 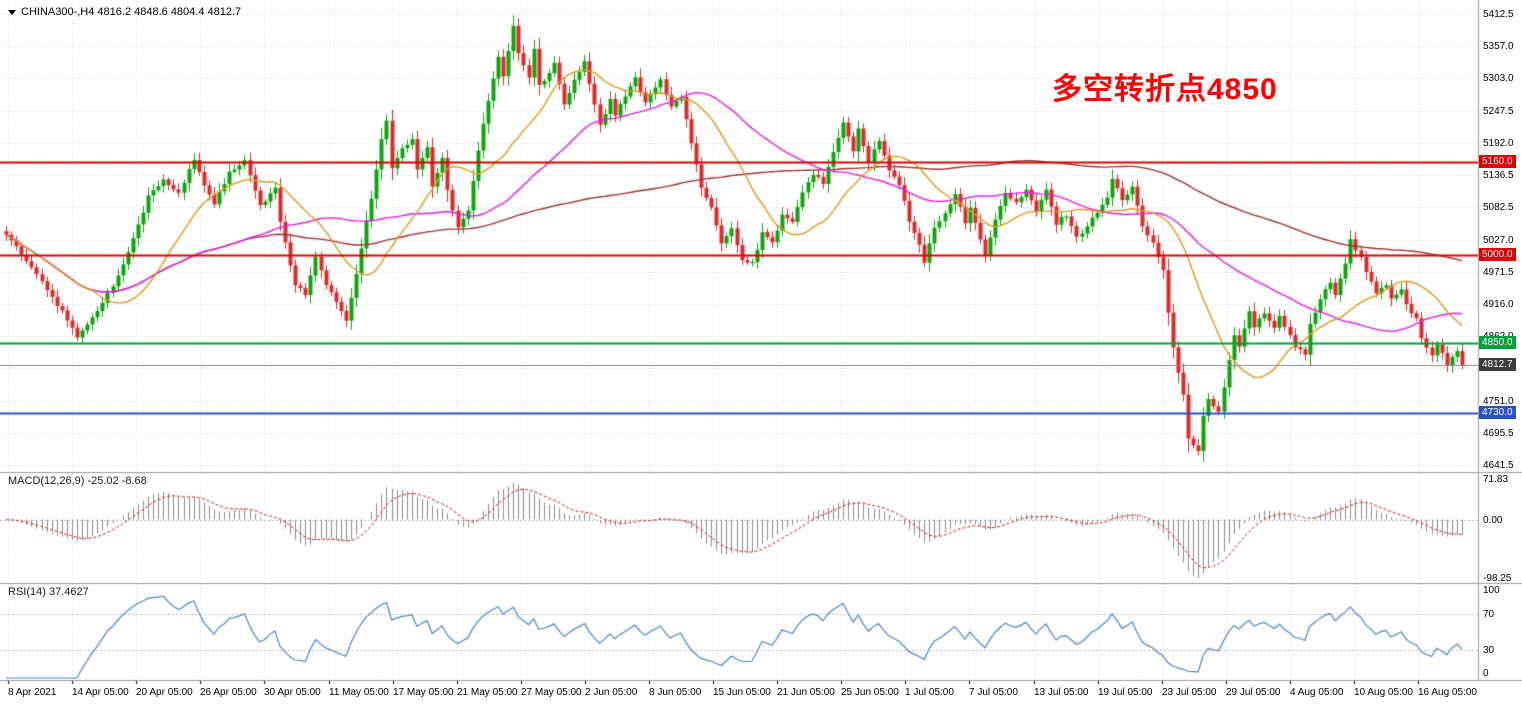 I want to click on price-tick-label: 4695.5, so click(x=1498, y=433).